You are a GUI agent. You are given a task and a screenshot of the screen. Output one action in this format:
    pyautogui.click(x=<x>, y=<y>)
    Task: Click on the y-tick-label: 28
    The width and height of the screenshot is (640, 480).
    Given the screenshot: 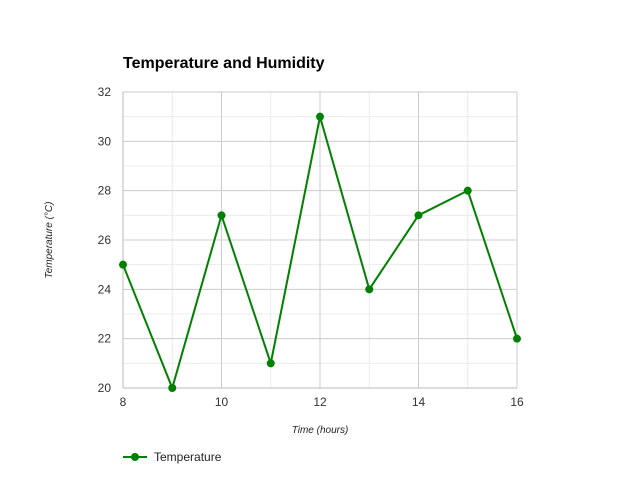 What is the action you would take?
    pyautogui.click(x=105, y=191)
    